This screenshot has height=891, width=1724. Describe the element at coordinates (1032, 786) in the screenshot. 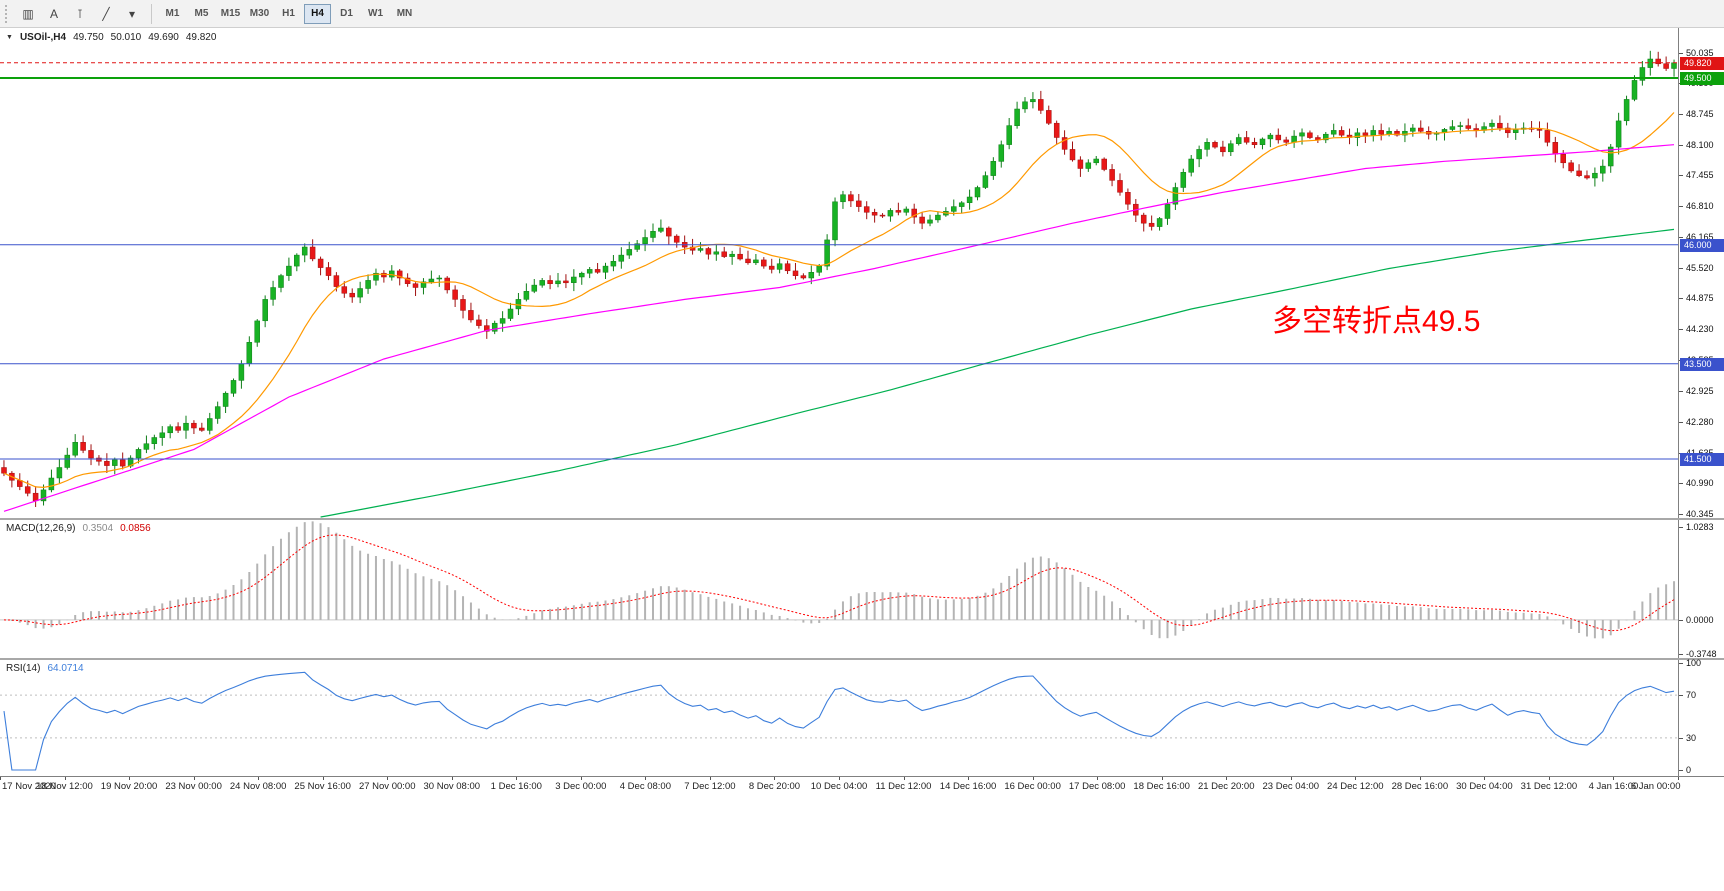

I see `time-axis-label: 16 Dec 00:00` at that location.